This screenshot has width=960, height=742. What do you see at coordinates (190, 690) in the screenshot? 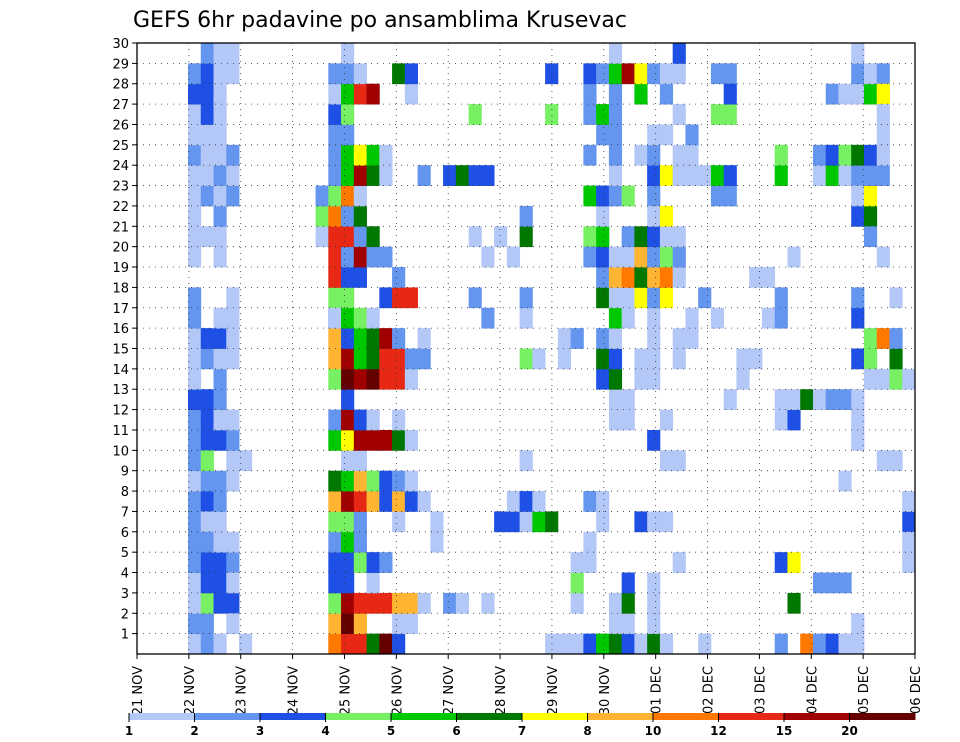
I see `x-tick-label: 22 NOV` at bounding box center [190, 690].